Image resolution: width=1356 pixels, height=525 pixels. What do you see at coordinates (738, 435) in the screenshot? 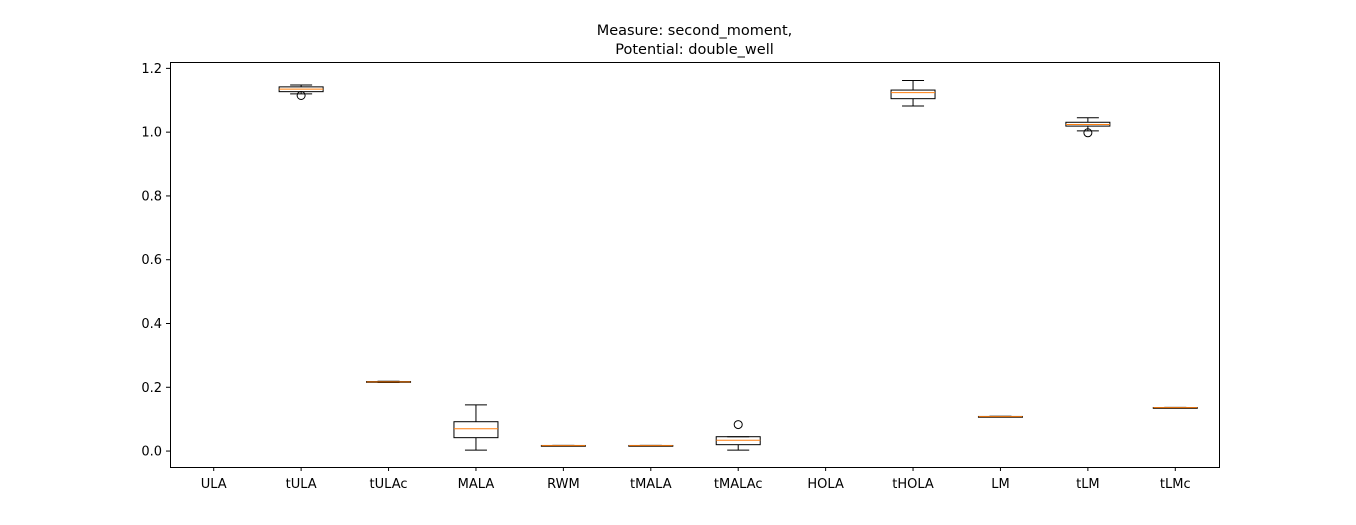
I see `box-tMALAc` at bounding box center [738, 435].